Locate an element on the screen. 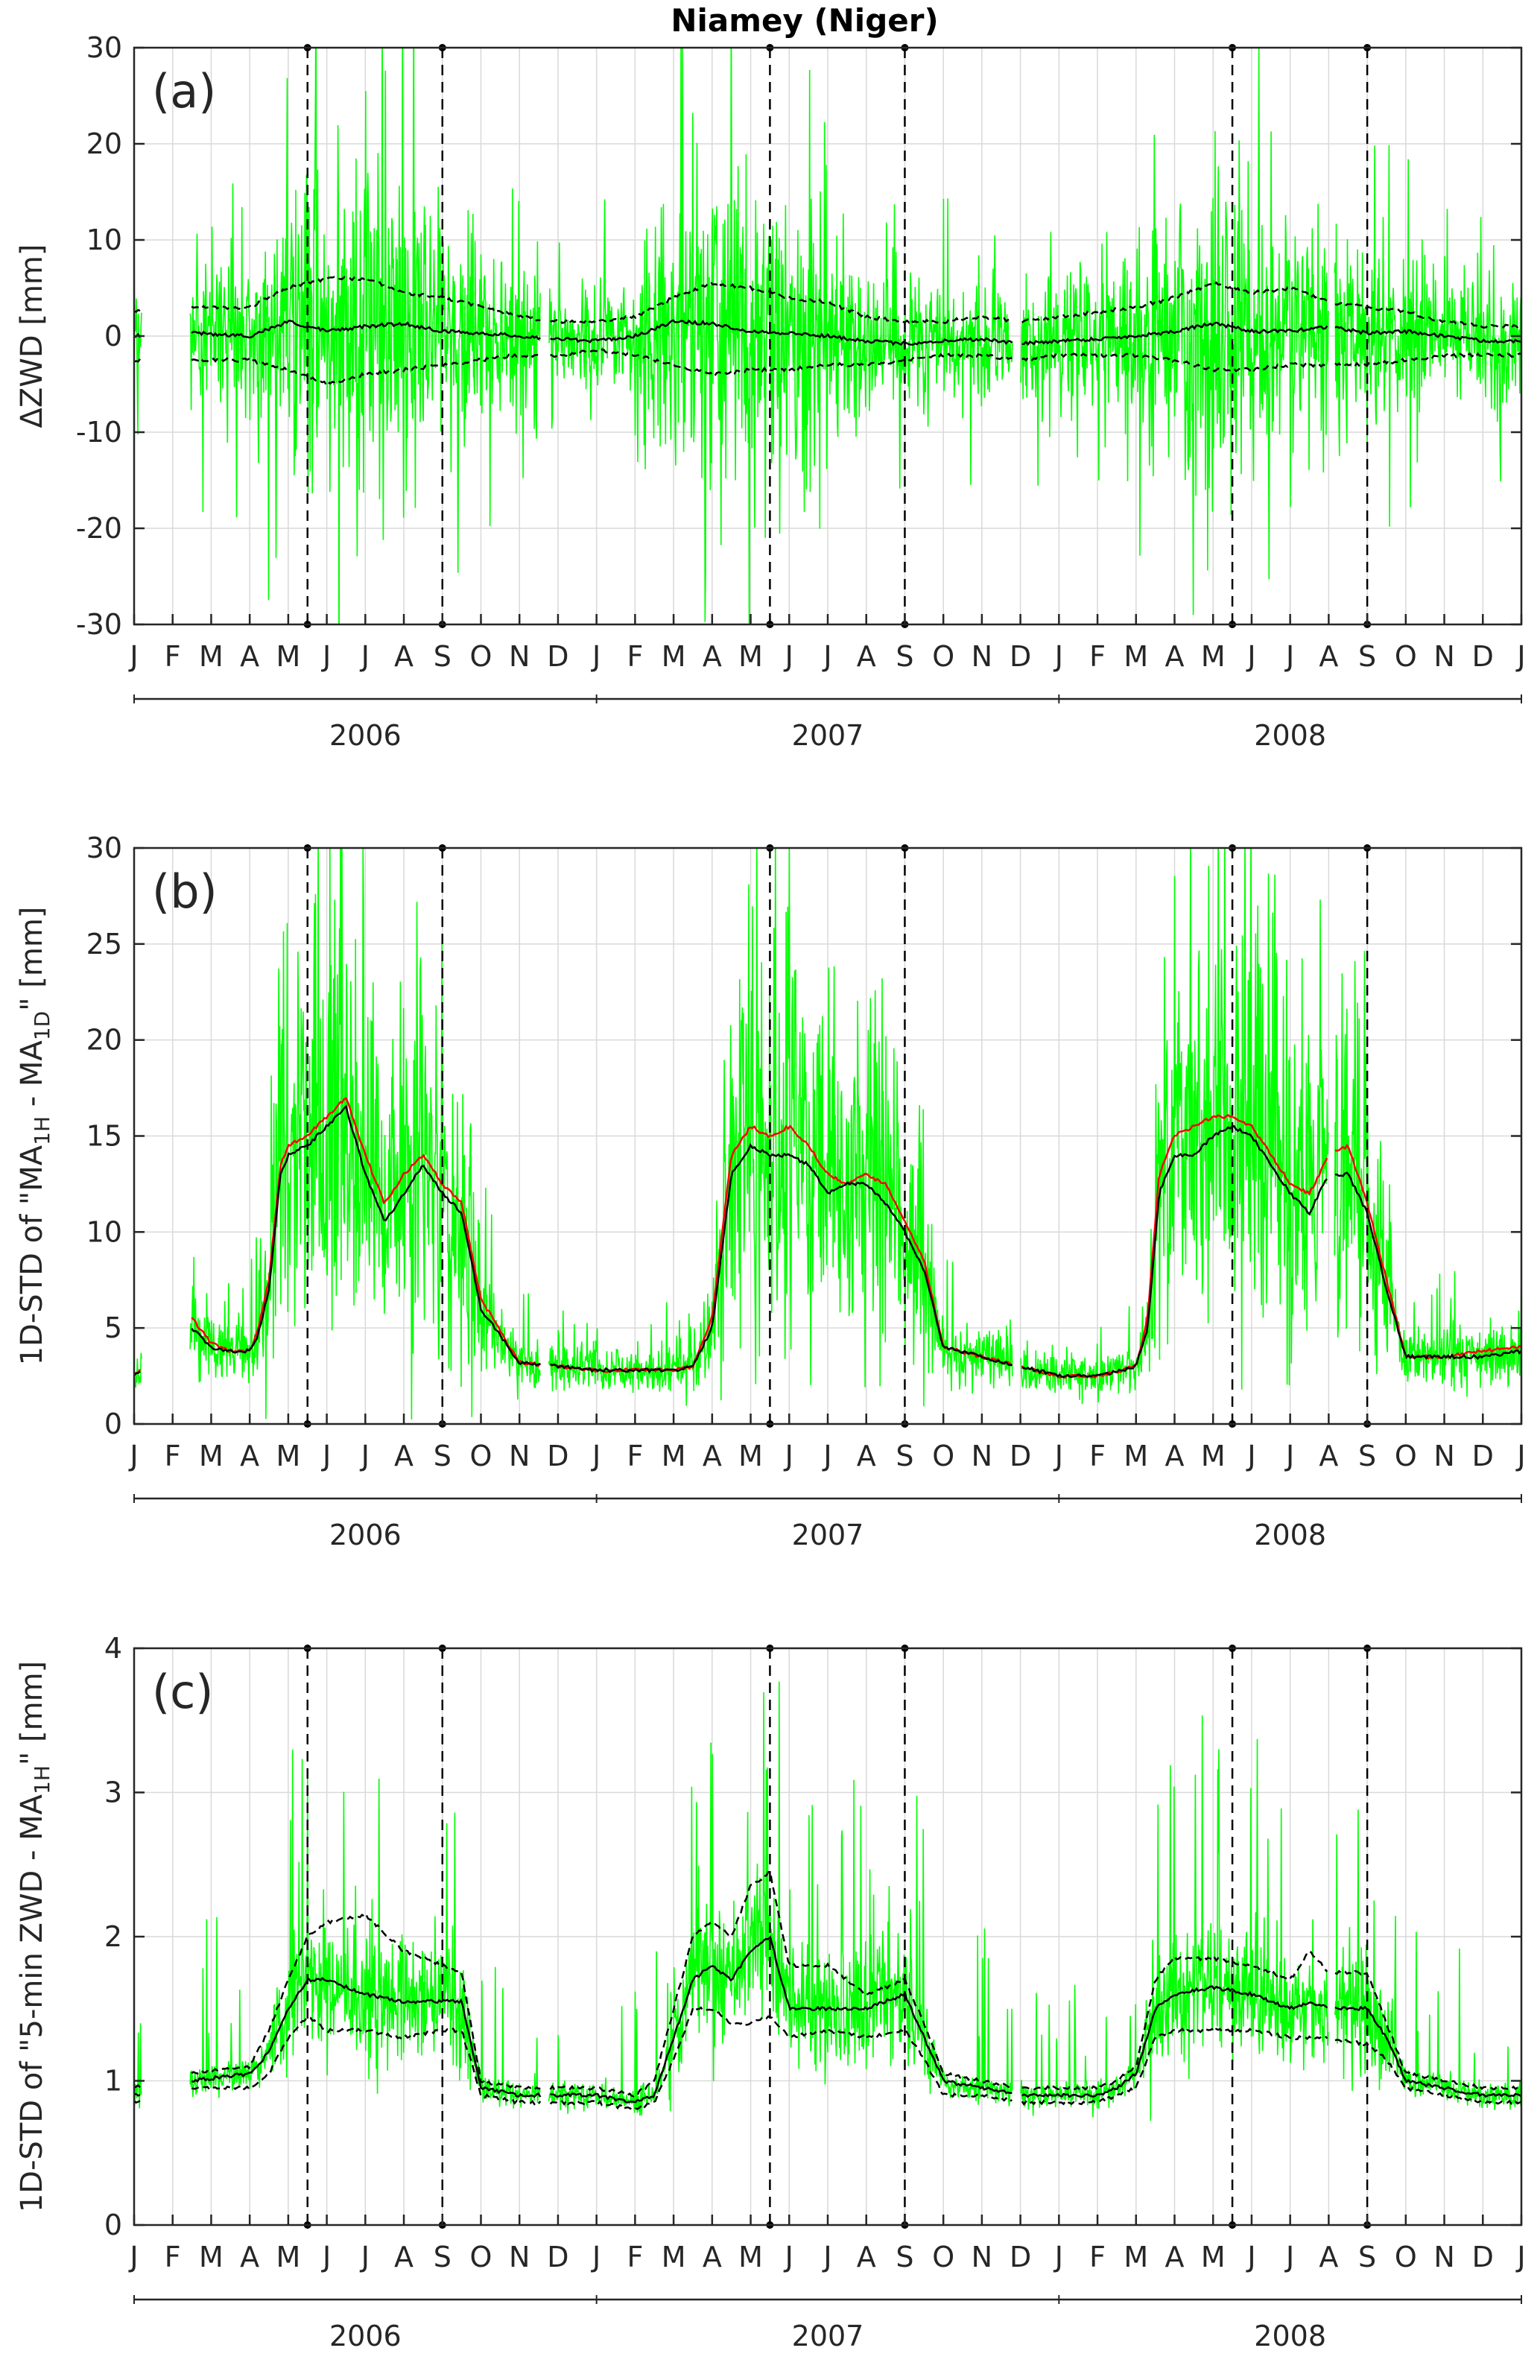 This screenshot has width=1540, height=2380. y-tick-label: 15 is located at coordinates (104, 1136).